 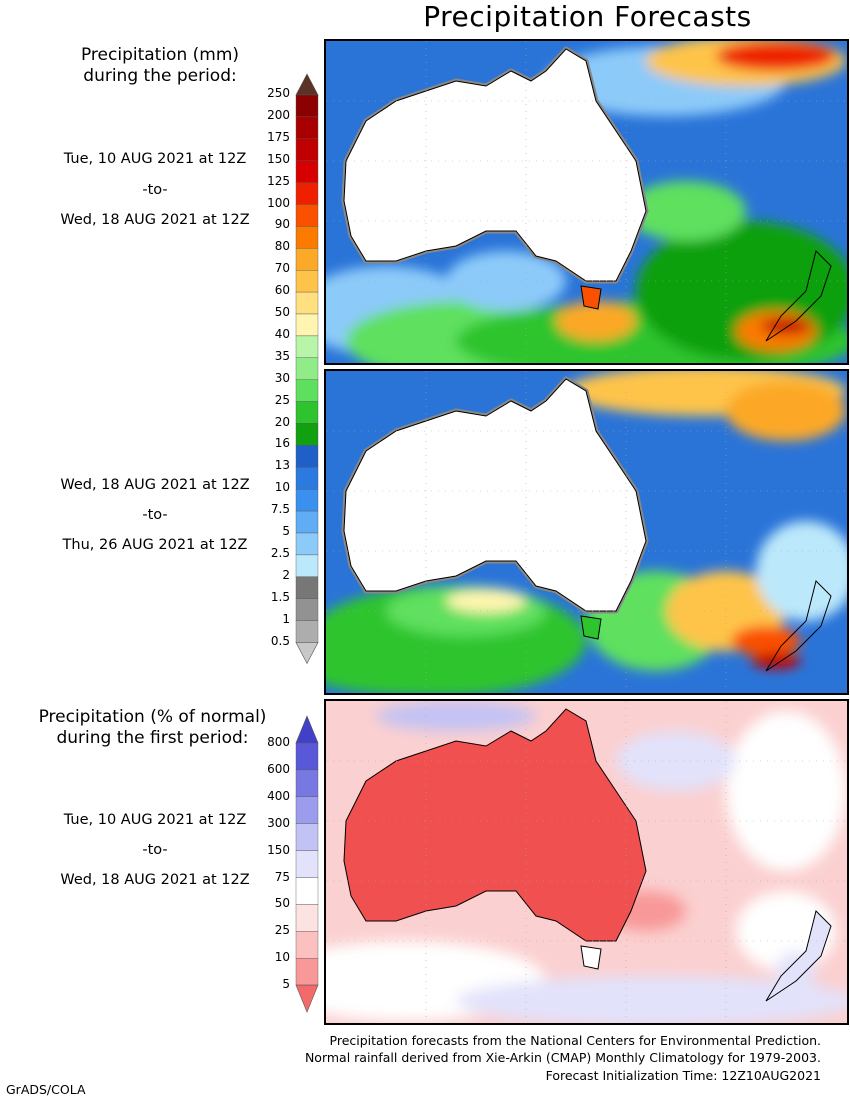 What do you see at coordinates (282, 246) in the screenshot?
I see `colorbar-tick-label: 80` at bounding box center [282, 246].